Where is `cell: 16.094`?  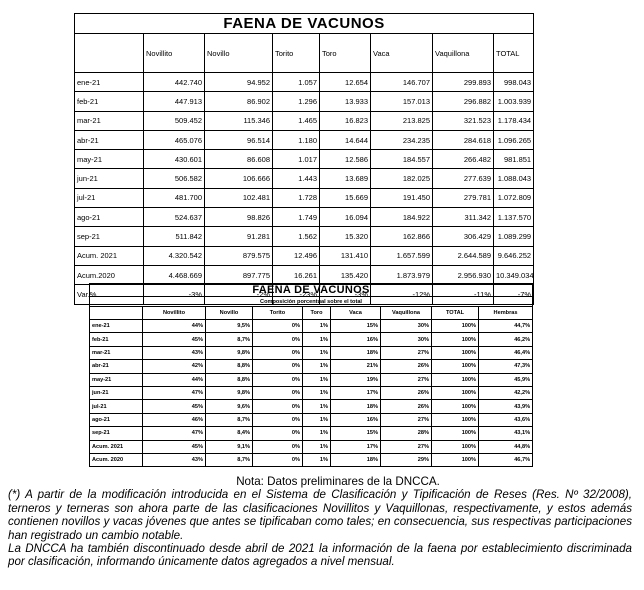
cell: 16.094 is located at coordinates (345, 217).